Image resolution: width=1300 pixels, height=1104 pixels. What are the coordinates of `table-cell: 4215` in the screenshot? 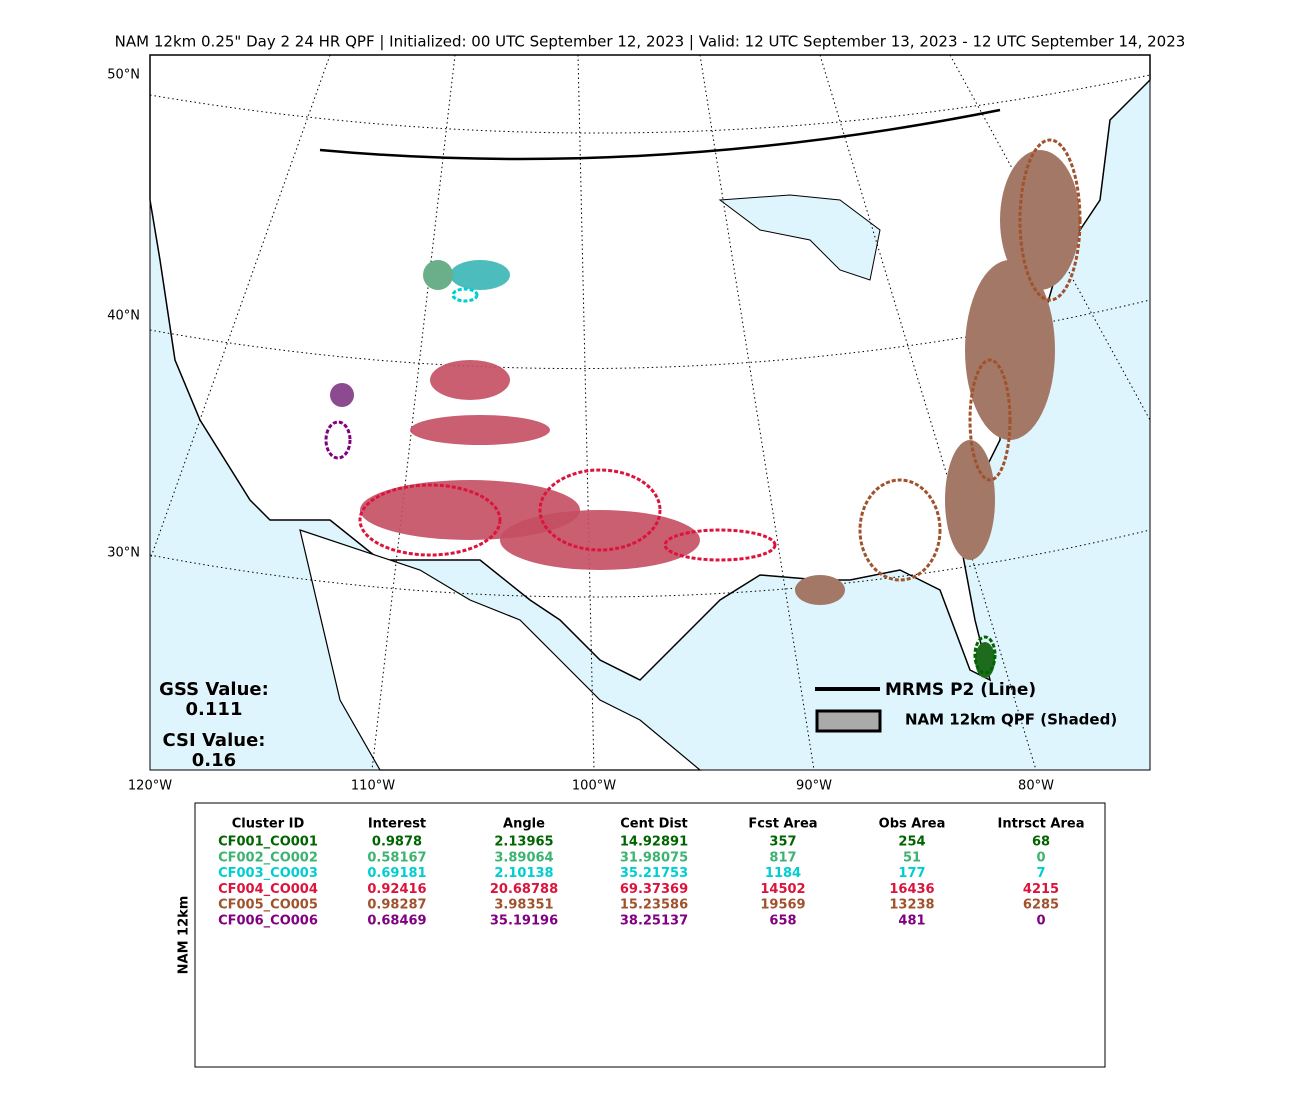 It's located at (1041, 889).